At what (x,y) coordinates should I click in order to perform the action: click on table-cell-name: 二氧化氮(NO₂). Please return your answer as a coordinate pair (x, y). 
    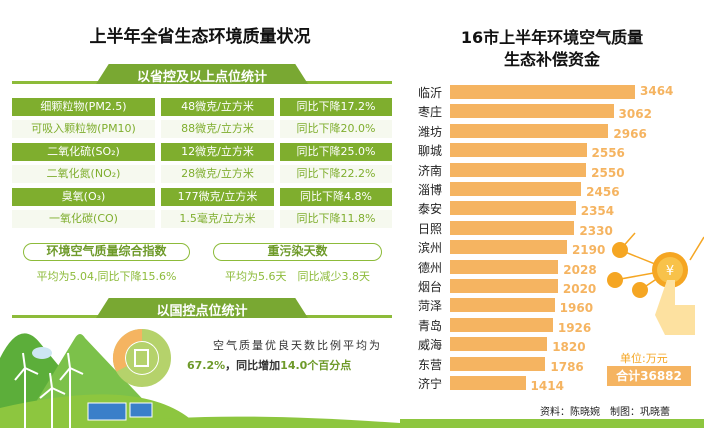
    Looking at the image, I should click on (83, 174).